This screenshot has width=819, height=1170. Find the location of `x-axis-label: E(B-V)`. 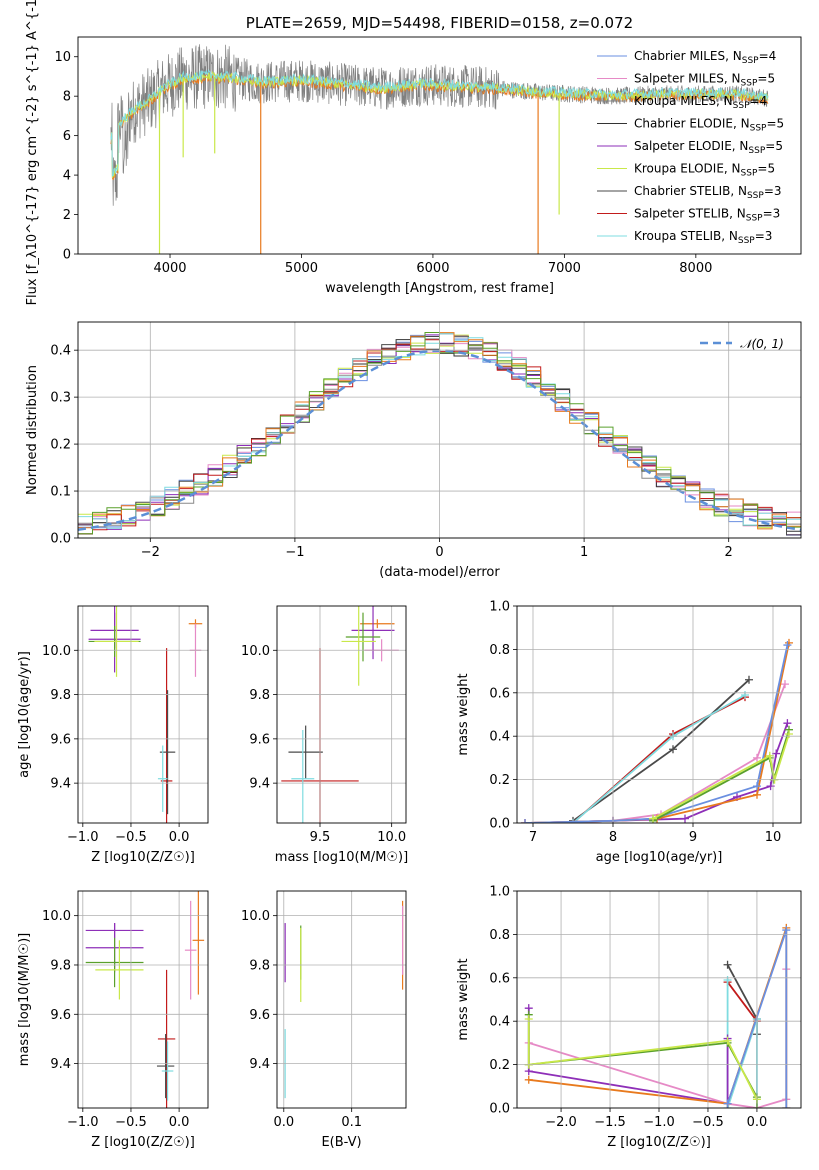

x-axis-label: E(B-V) is located at coordinates (341, 1142).